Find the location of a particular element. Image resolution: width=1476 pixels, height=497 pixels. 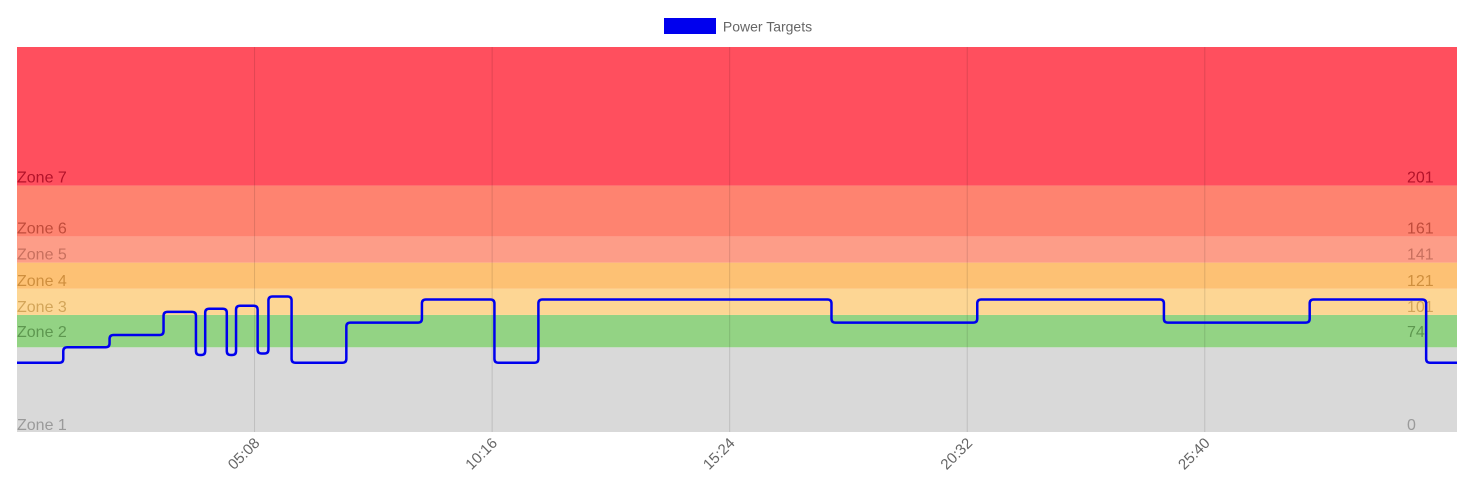

zone-value-3: 101 is located at coordinates (1420, 307).